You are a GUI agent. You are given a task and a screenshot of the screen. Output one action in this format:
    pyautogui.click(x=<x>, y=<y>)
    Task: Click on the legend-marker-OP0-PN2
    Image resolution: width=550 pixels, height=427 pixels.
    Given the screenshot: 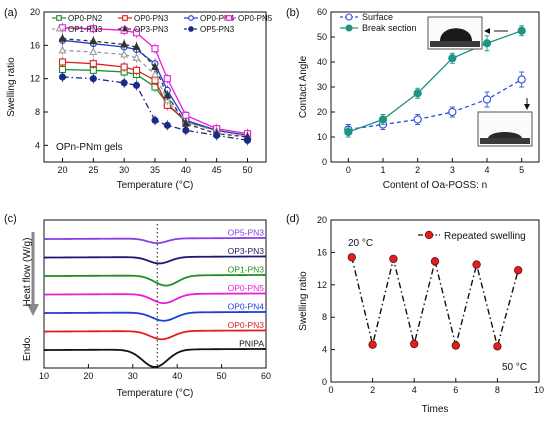 What is the action you would take?
    pyautogui.click(x=59, y=18)
    